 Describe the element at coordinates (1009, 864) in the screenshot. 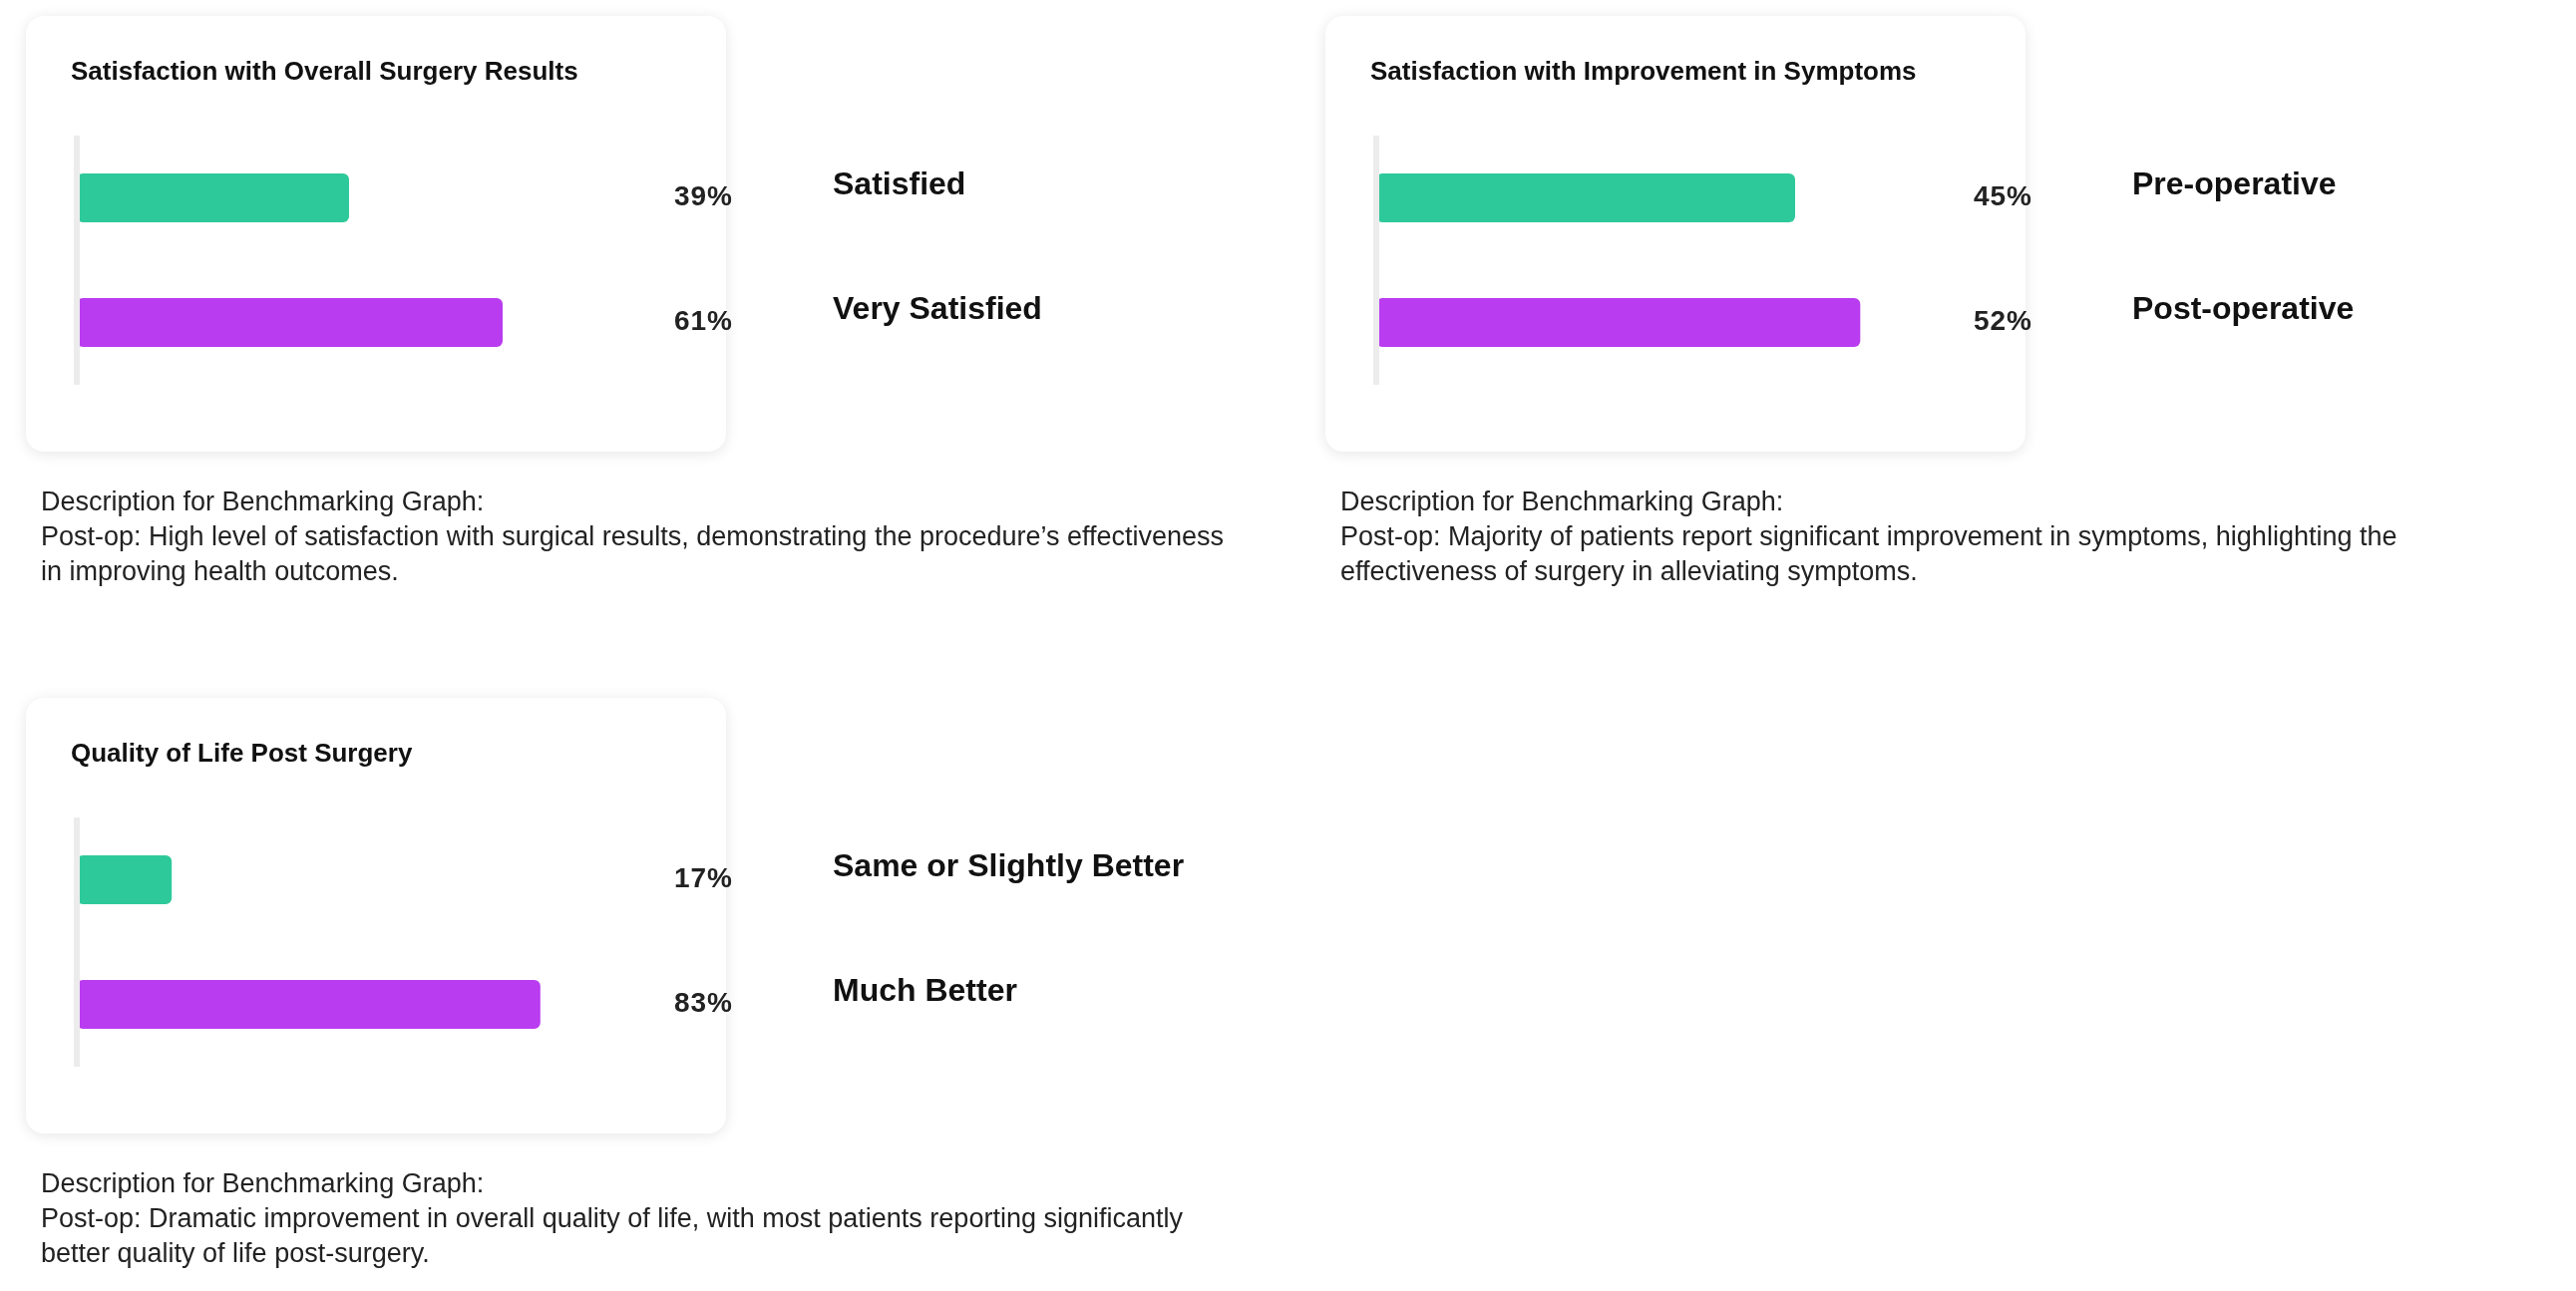

I see `y-tick-label: Same or Slightly Better` at that location.